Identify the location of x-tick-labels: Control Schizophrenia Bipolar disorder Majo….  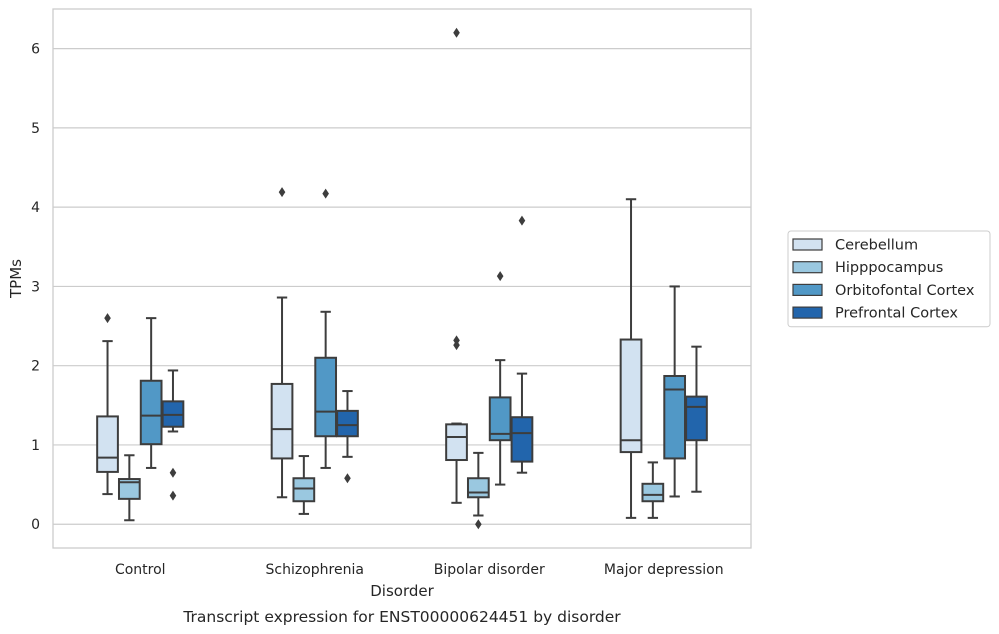
(419, 570).